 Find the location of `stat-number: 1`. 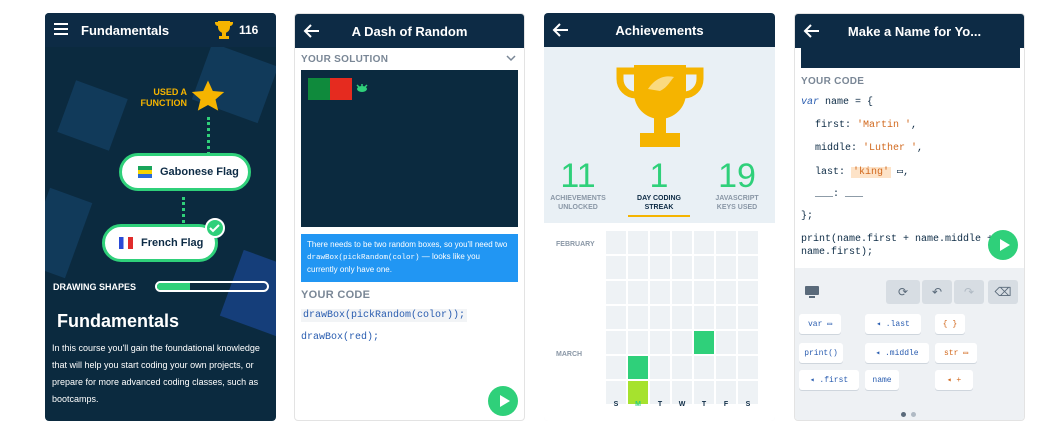

stat-number: 1 is located at coordinates (659, 176).